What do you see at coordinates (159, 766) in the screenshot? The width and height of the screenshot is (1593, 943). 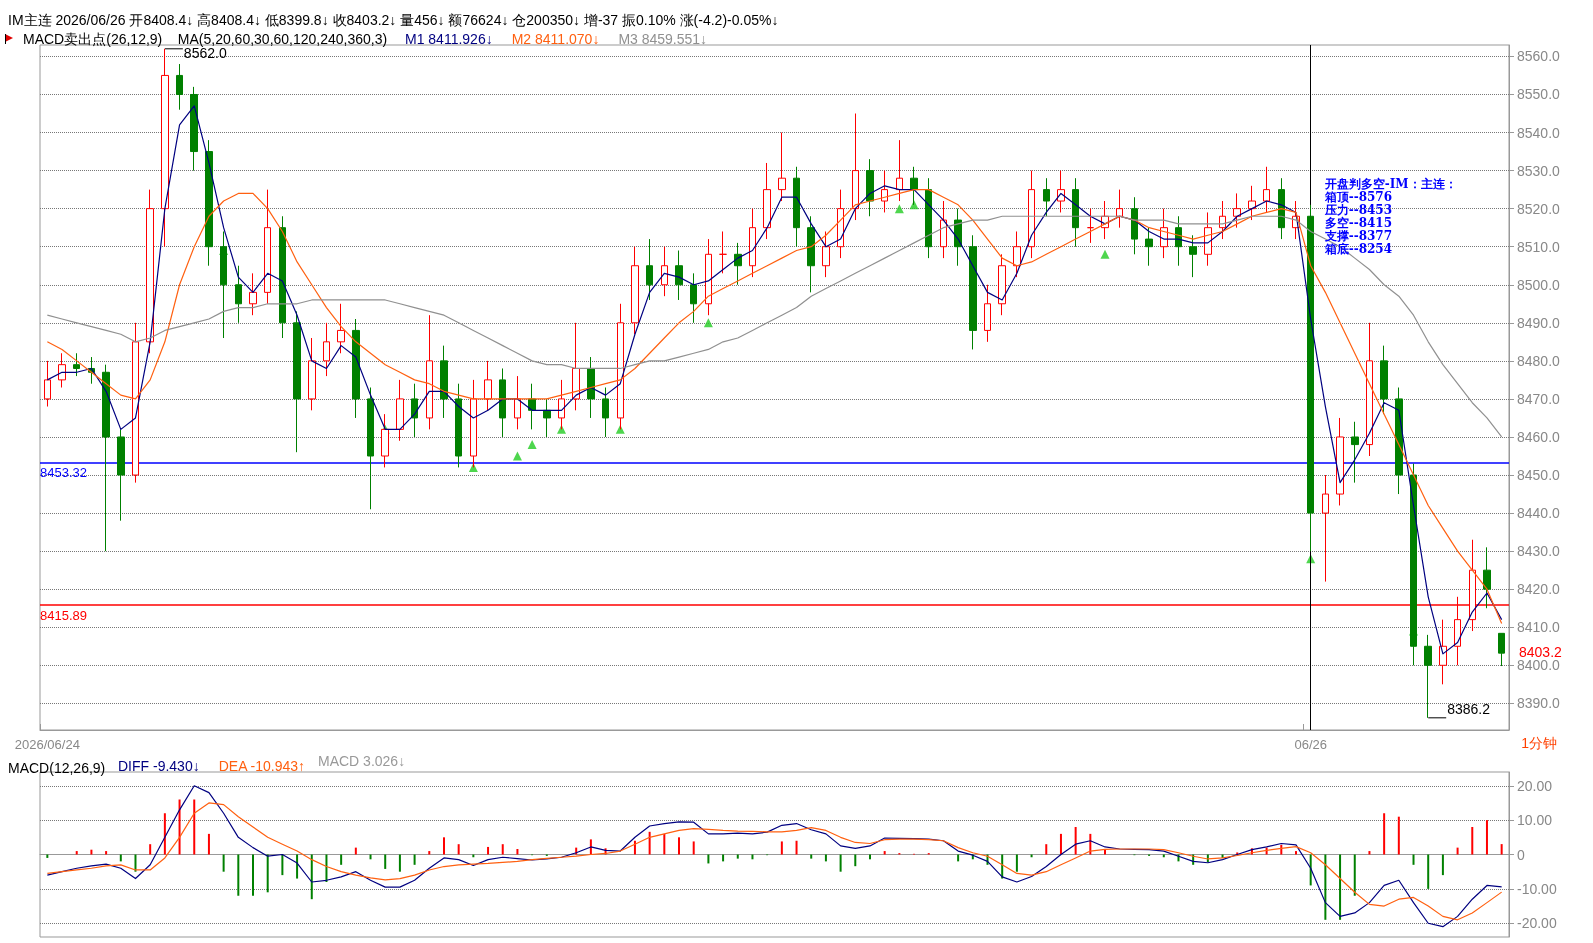 I see `series-label: DIFF -9.430↓` at bounding box center [159, 766].